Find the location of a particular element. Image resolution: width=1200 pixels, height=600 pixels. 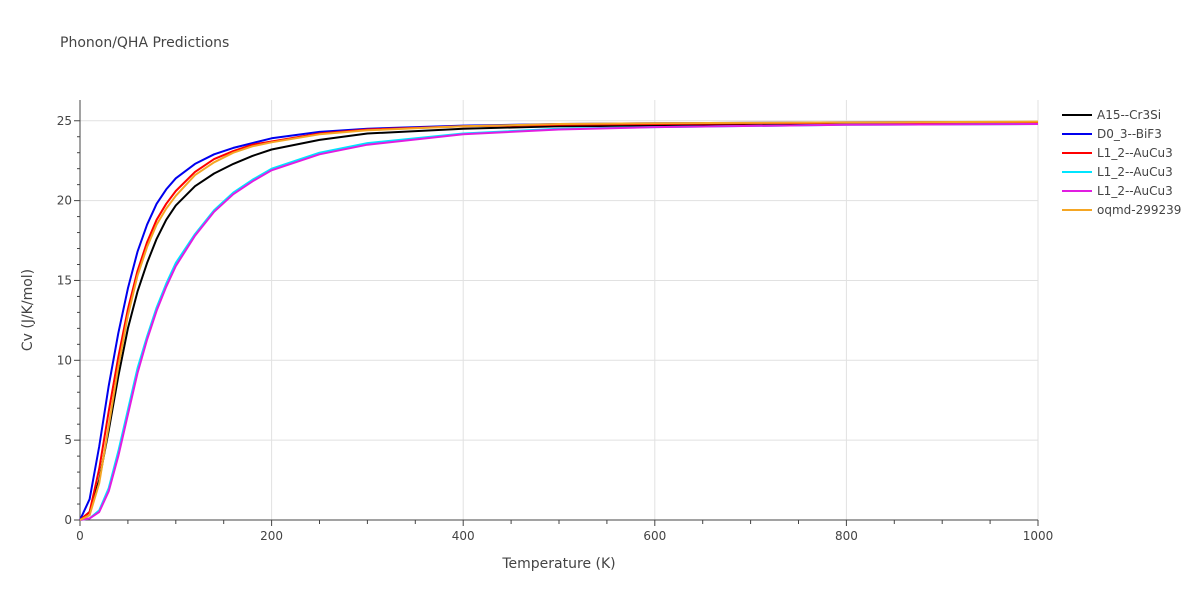

y-tick-label: 15 is located at coordinates (64, 280).